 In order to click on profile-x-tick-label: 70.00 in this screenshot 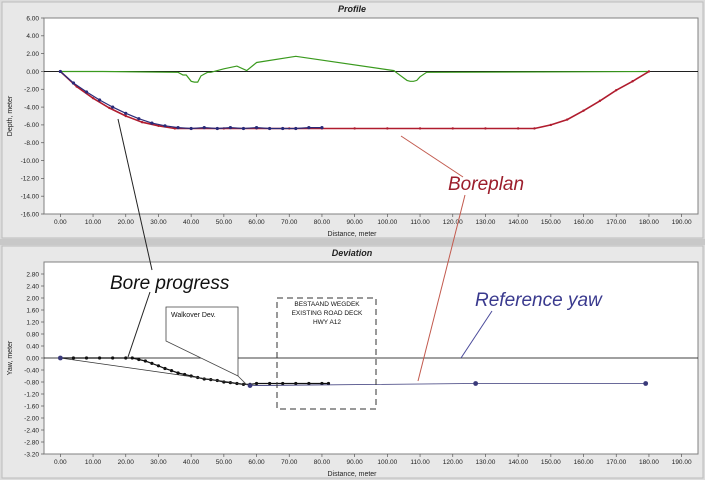, I will do `click(289, 222)`.